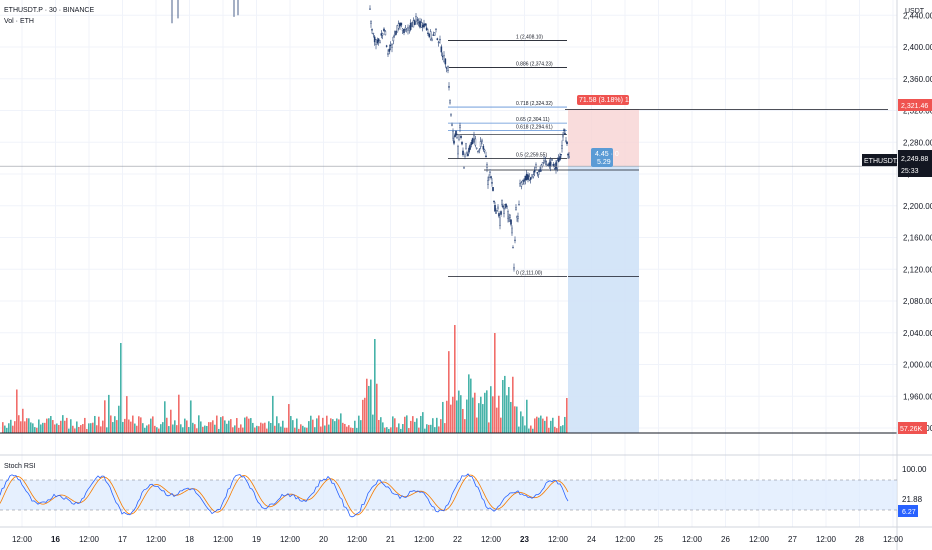 The width and height of the screenshot is (932, 550). Describe the element at coordinates (534, 64) in the screenshot. I see `fib-level-label: 0.886 (2,374.23)` at that location.